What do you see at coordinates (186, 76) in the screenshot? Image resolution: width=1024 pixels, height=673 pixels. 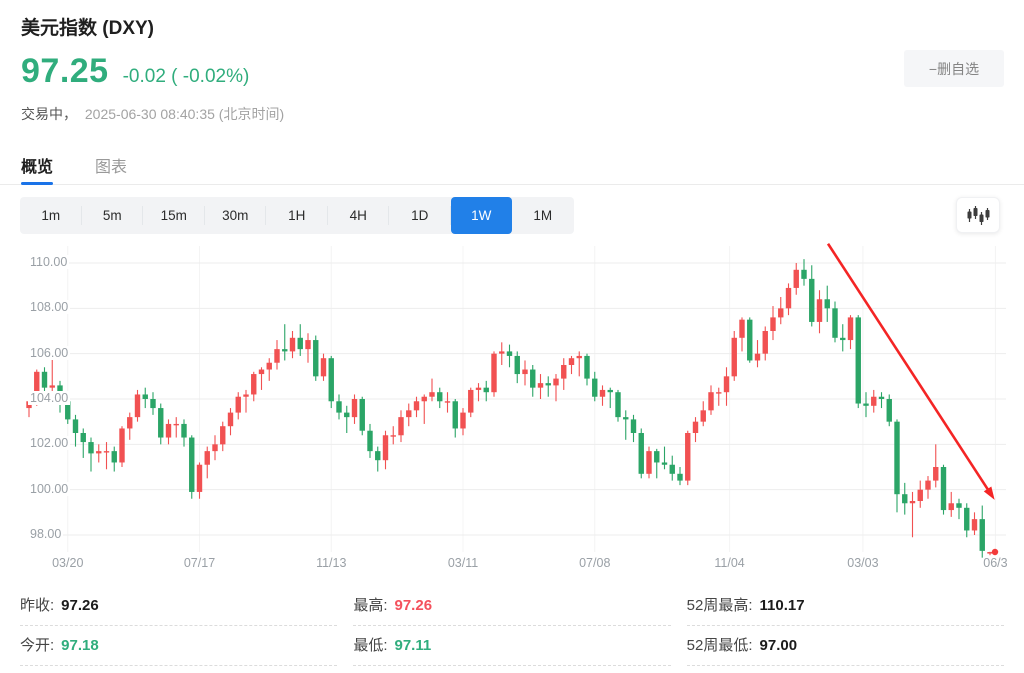 I see `price-change: -0.02 ( -0.02%)` at bounding box center [186, 76].